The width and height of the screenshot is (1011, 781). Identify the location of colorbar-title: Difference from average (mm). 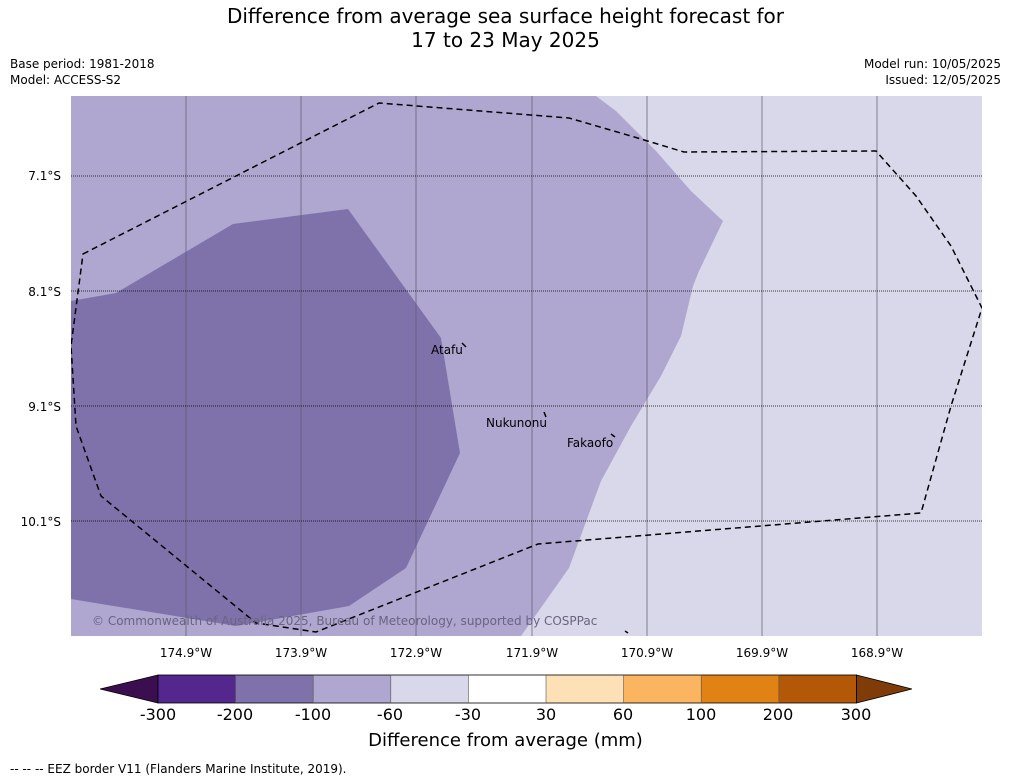
(505, 740).